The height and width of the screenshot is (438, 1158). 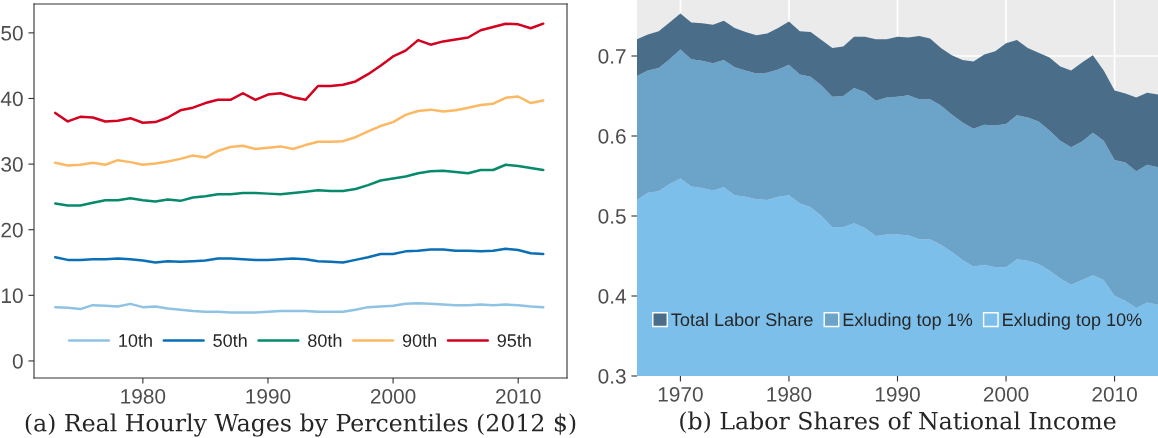 I want to click on y-tick-label: 0.7, so click(x=612, y=56).